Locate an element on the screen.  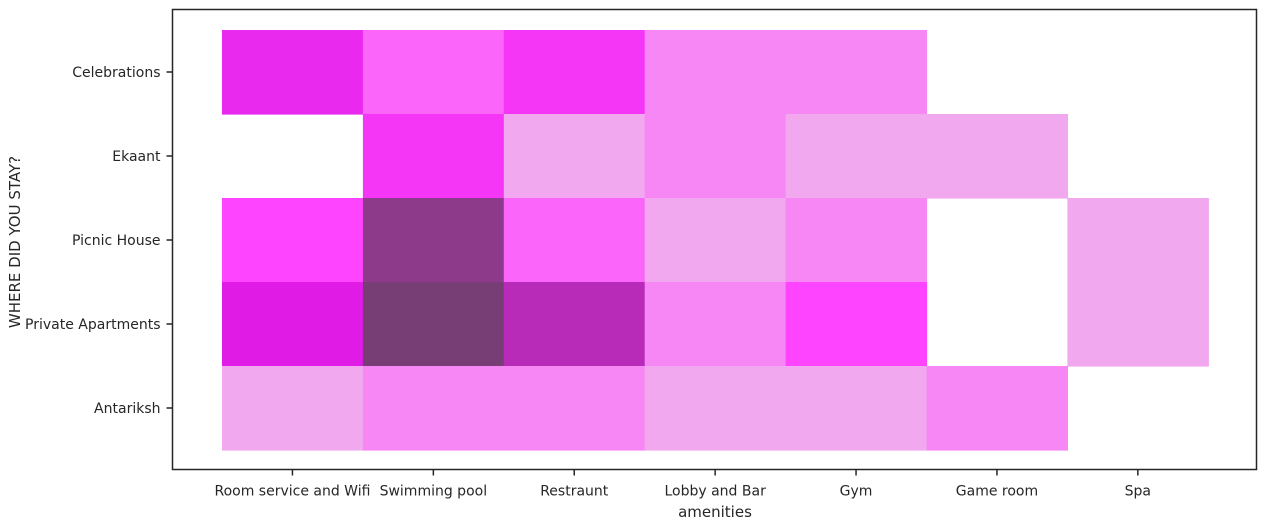
y-tick-label: Ekaant is located at coordinates (136, 157).